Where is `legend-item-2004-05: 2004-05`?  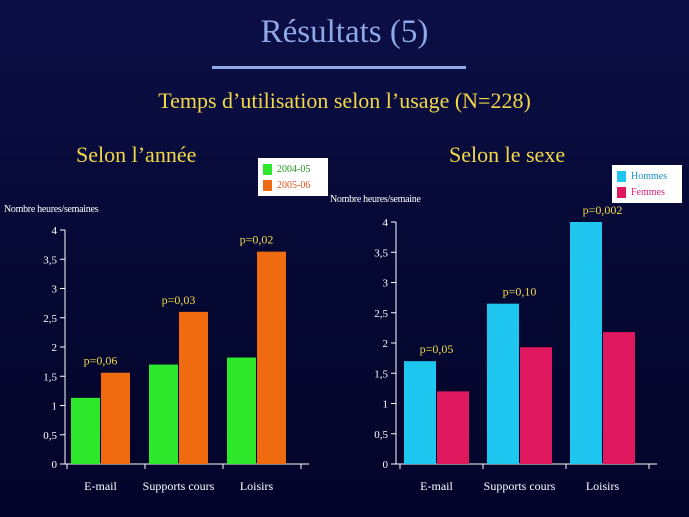
legend-item-2004-05: 2004-05 is located at coordinates (292, 169).